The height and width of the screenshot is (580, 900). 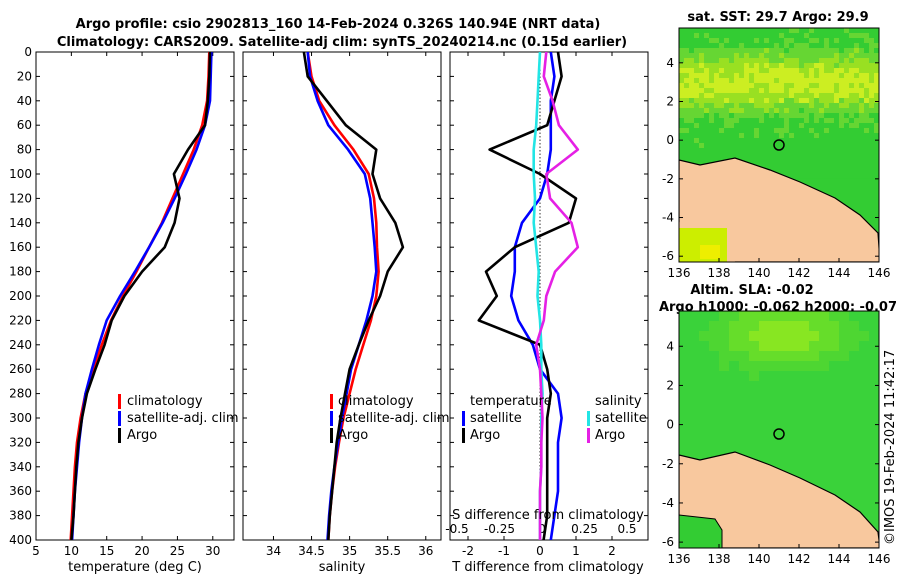 I want to click on difference-xlabel: T difference from climatology, so click(x=547, y=567).